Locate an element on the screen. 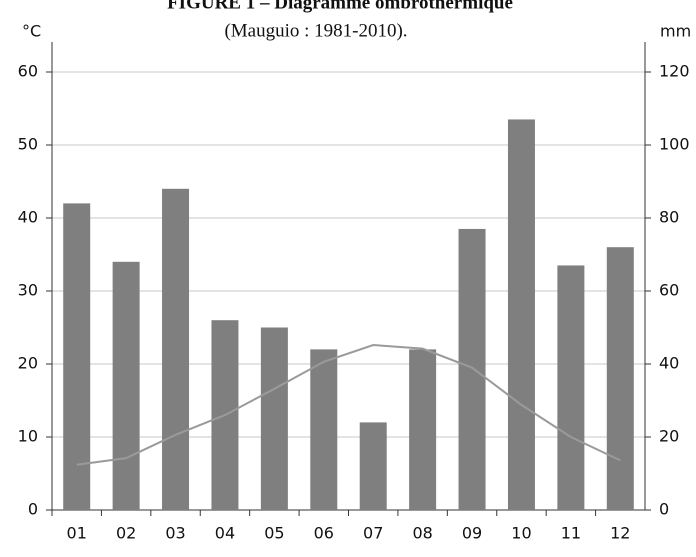  x-tick-label: 09 is located at coordinates (472, 533).